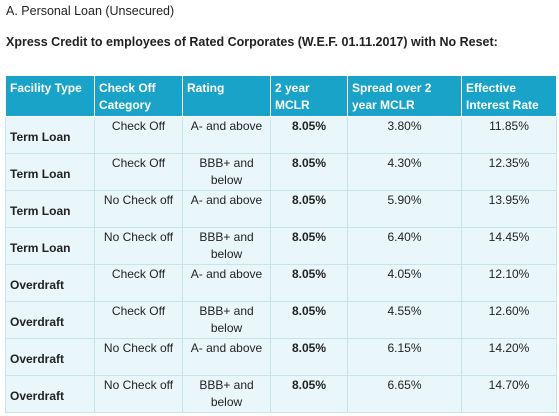  Describe the element at coordinates (404, 357) in the screenshot. I see `cell-spread: 6.15%` at that location.